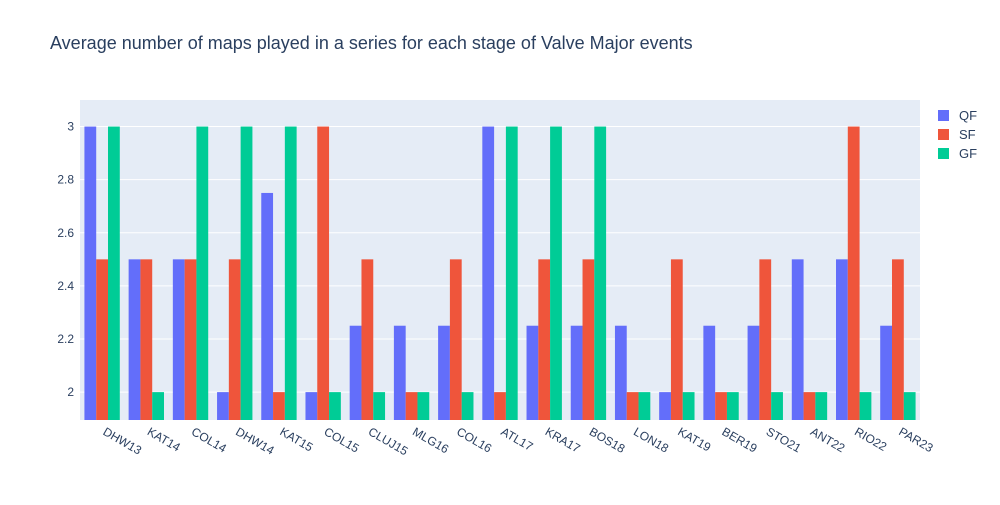 The image size is (1000, 505). What do you see at coordinates (967, 134) in the screenshot?
I see `legend-label: SF` at bounding box center [967, 134].